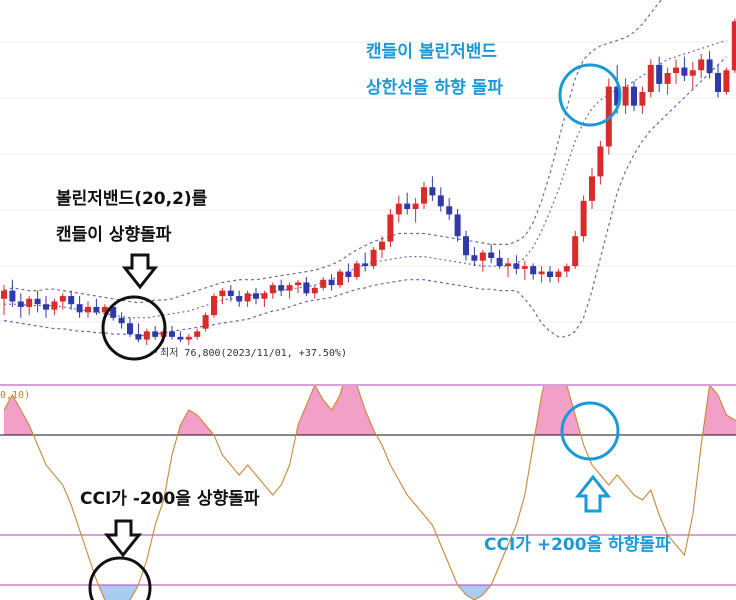 The image size is (736, 600). Describe the element at coordinates (593, 493) in the screenshot. I see `up-arrow-icon` at that location.